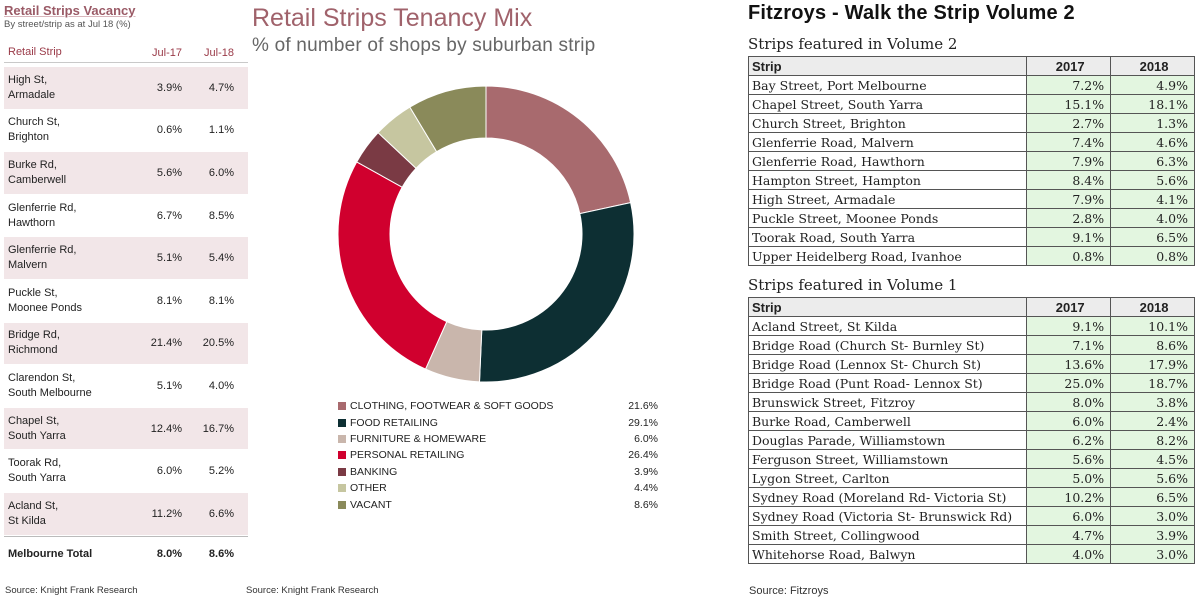 This screenshot has height=600, width=1200. What do you see at coordinates (558, 150) in the screenshot?
I see `donut-slice-clothing-footwear-soft-goods` at bounding box center [558, 150].